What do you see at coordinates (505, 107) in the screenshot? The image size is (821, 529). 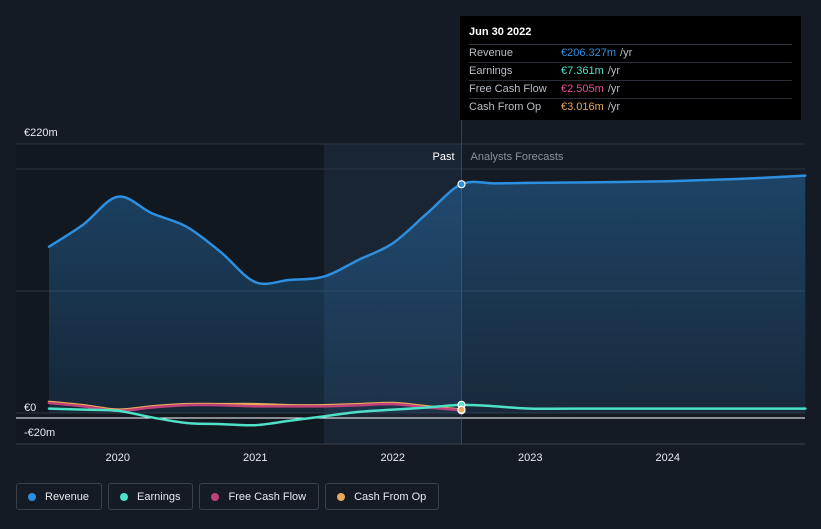 I see `tooltip-label: Cash From Op` at bounding box center [505, 107].